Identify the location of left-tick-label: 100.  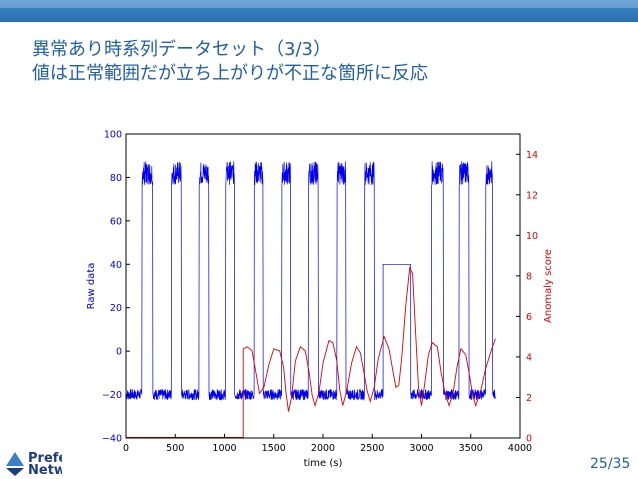
(113, 135).